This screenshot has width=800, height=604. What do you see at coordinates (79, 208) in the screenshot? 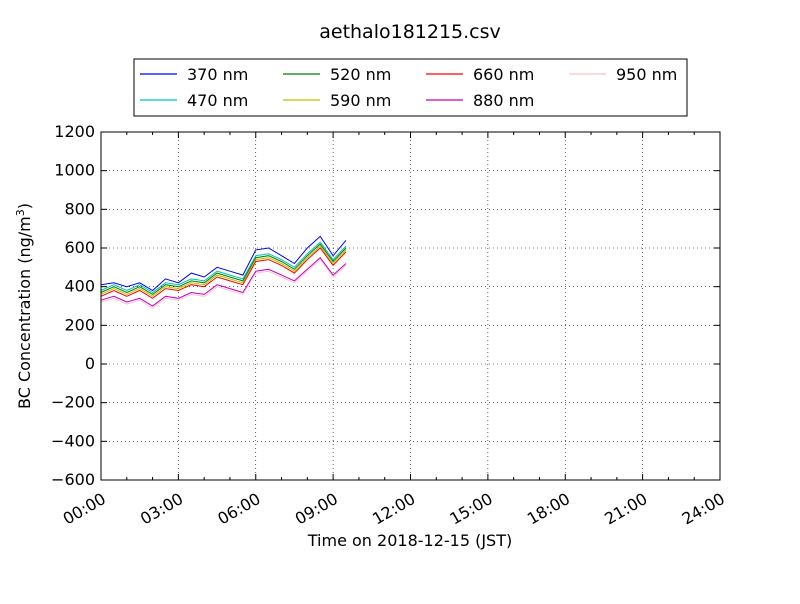
I see `y-tick-label: 800` at bounding box center [79, 208].